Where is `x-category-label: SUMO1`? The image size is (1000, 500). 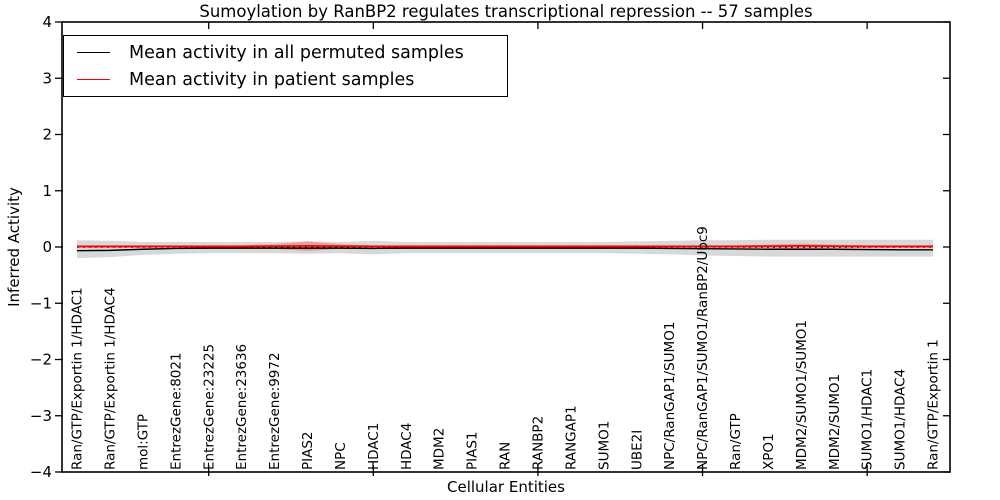 x-category-label: SUMO1 is located at coordinates (604, 445).